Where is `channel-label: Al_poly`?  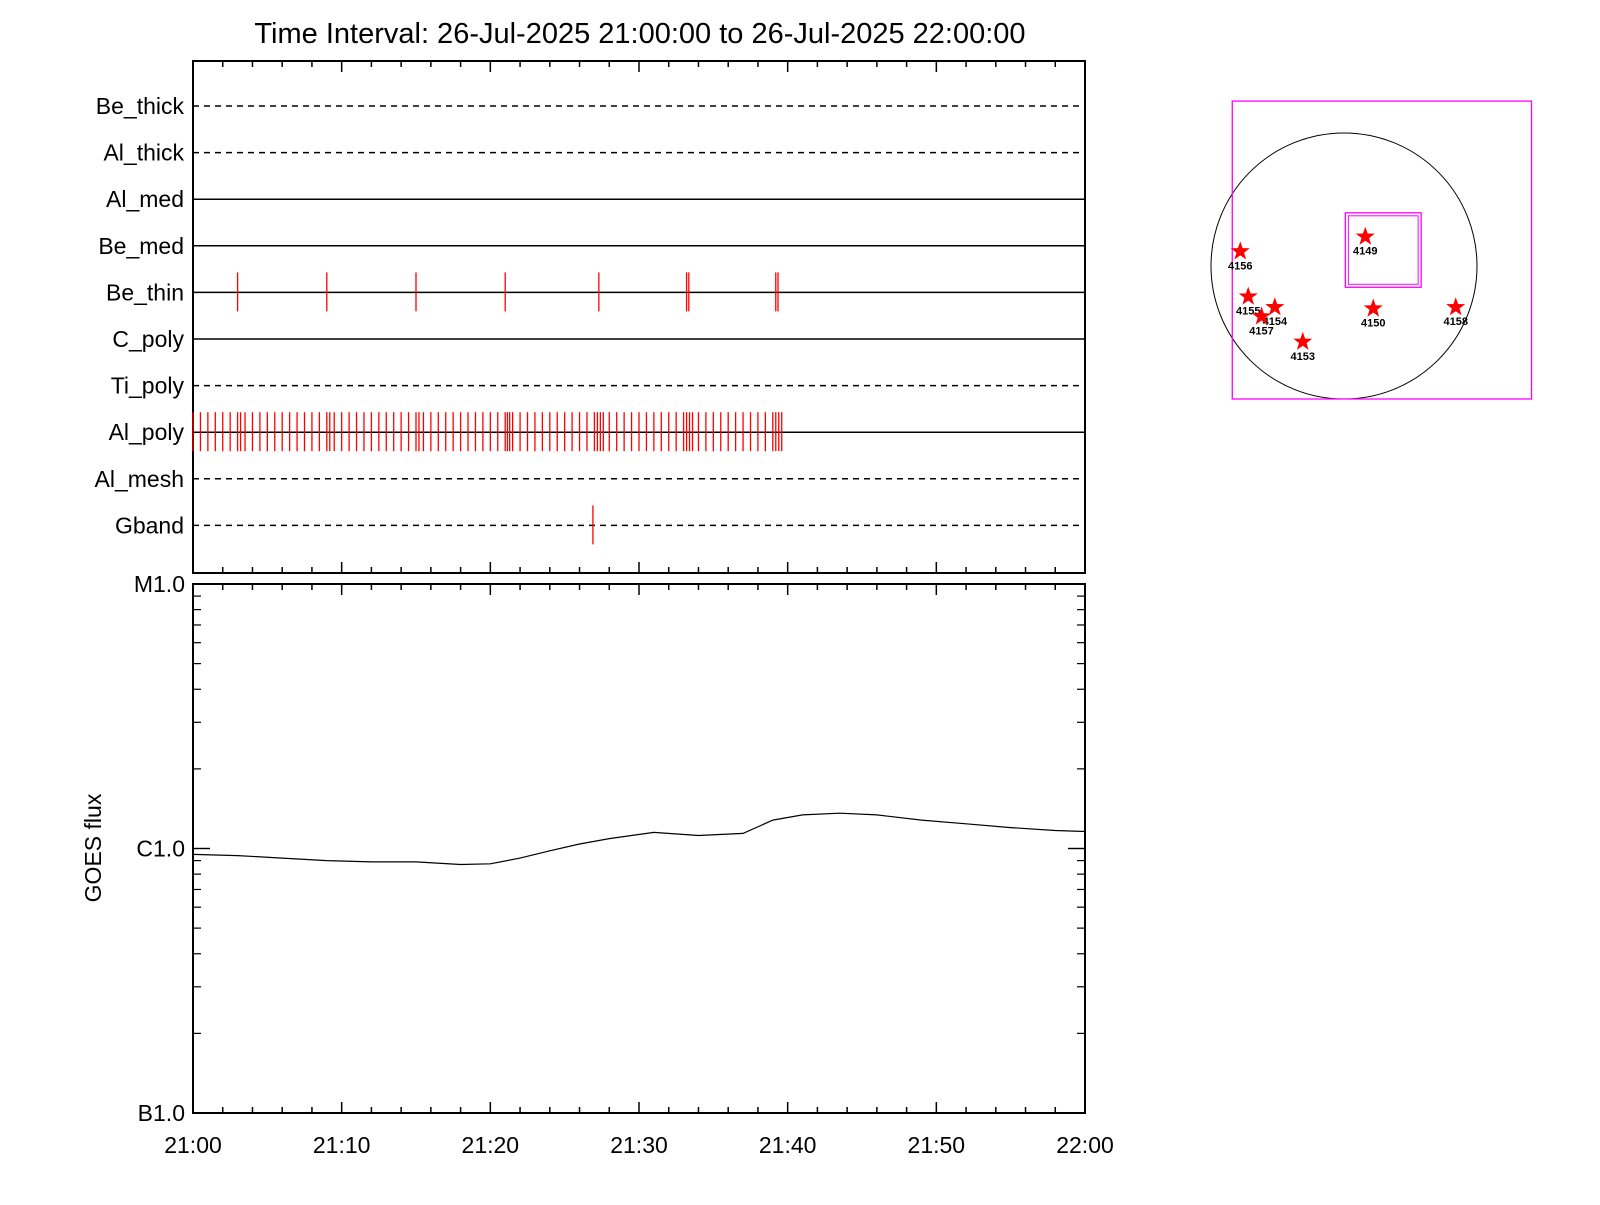
channel-label: Al_poly is located at coordinates (147, 432).